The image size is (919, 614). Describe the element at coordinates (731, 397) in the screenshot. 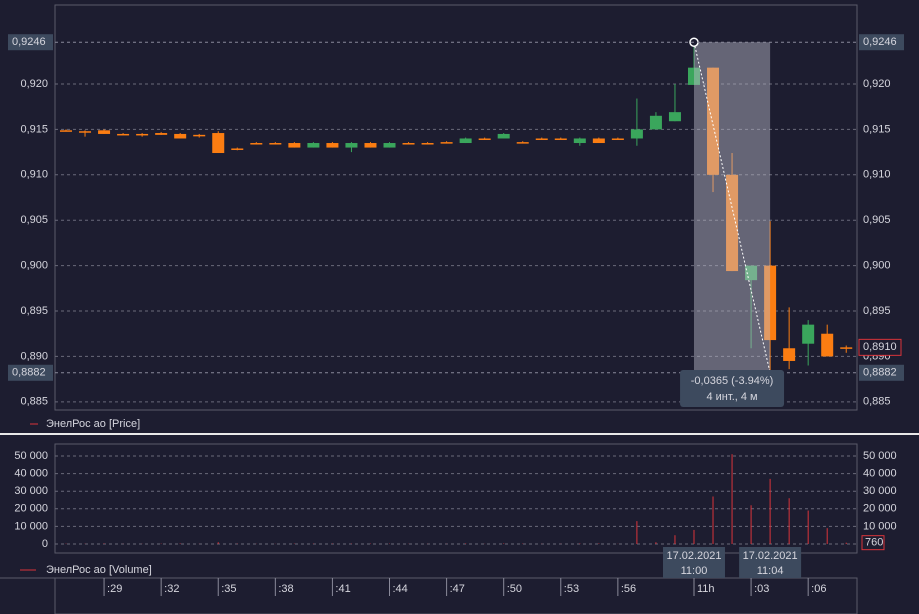

I see `measure-span: 4 инт., 4 м` at that location.